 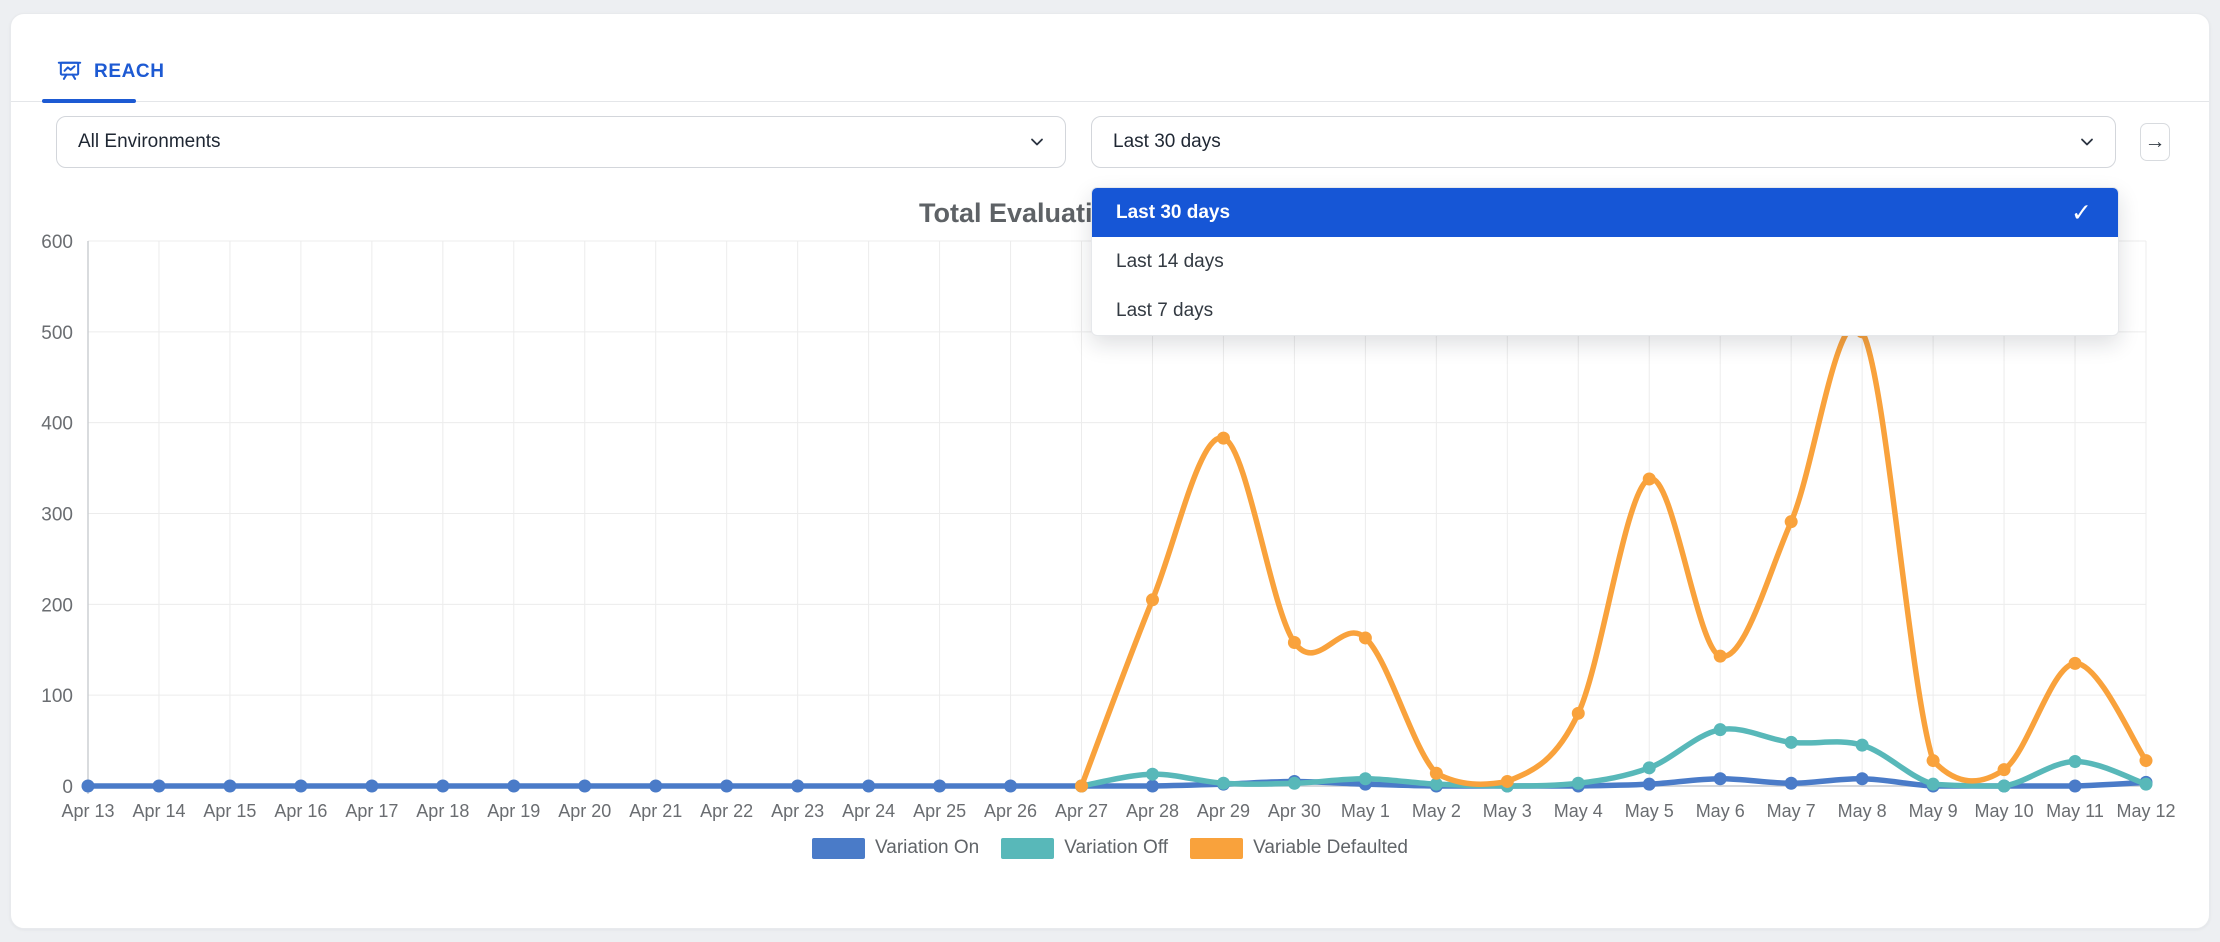 I want to click on date-range-menu: Last 30 days ✓ Last 14 days Last 7 days, so click(x=1605, y=261).